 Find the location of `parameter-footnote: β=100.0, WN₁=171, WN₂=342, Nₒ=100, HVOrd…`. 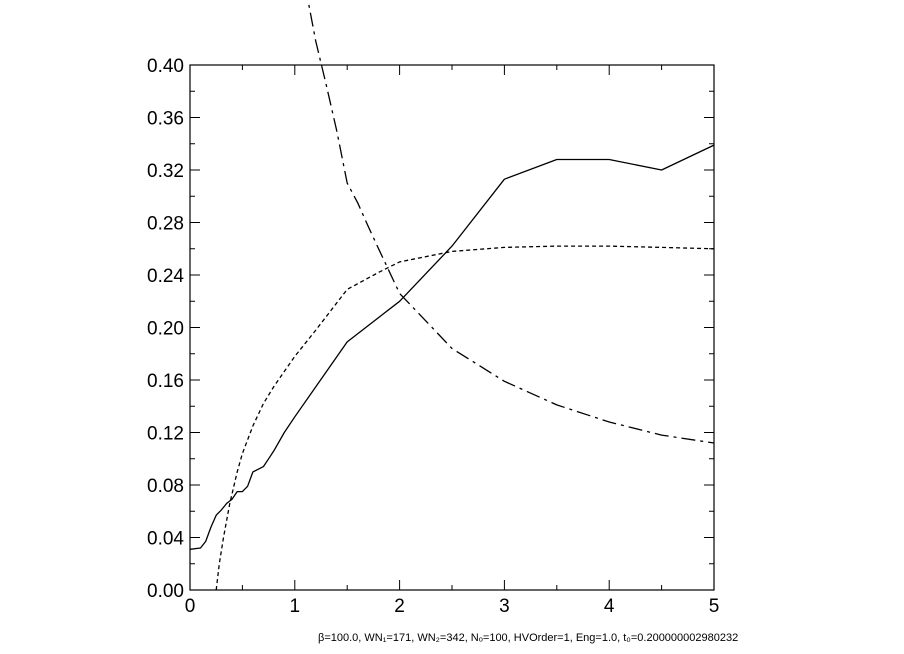

parameter-footnote: β=100.0, WN₁=171, WN₂=342, Nₒ=100, HVOrd… is located at coordinates (528, 638).